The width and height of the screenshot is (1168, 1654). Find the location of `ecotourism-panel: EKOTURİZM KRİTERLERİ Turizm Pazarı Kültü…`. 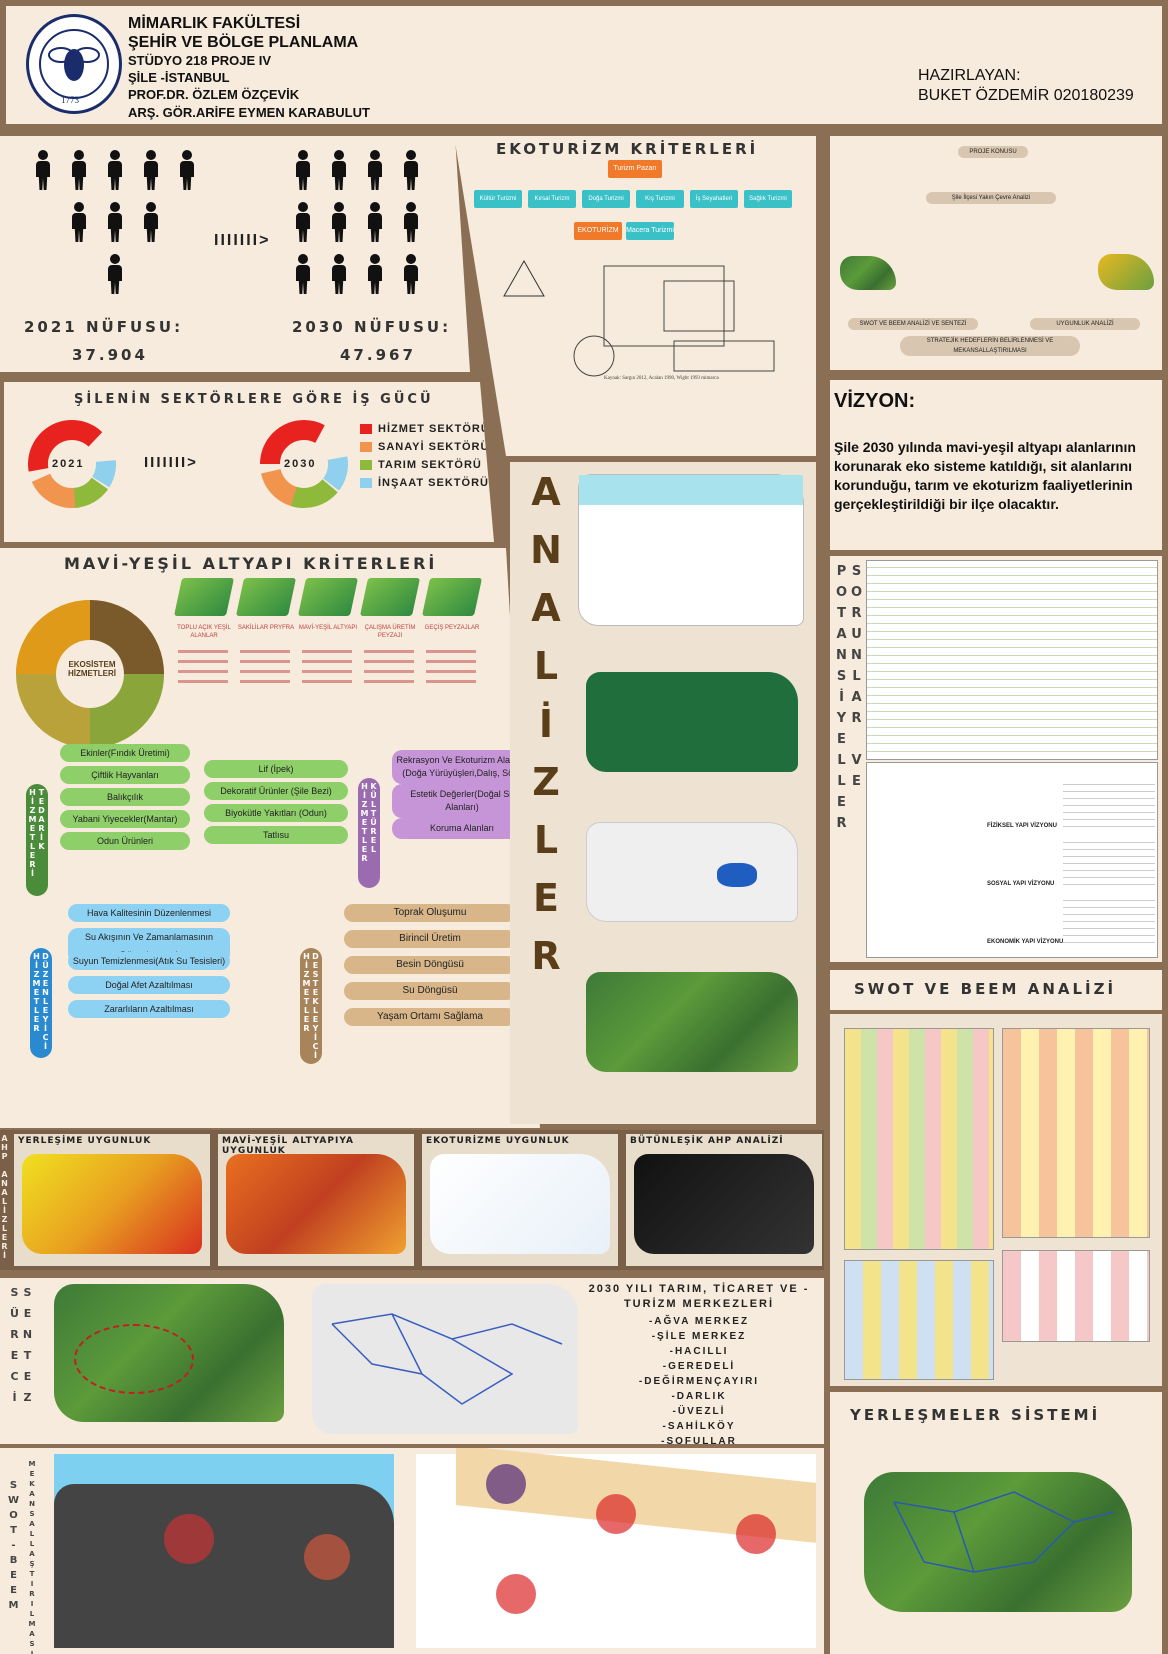

ecotourism-panel: EKOTURİZM KRİTERLERİ Turizm Pazarı Kültü… is located at coordinates (635, 296).